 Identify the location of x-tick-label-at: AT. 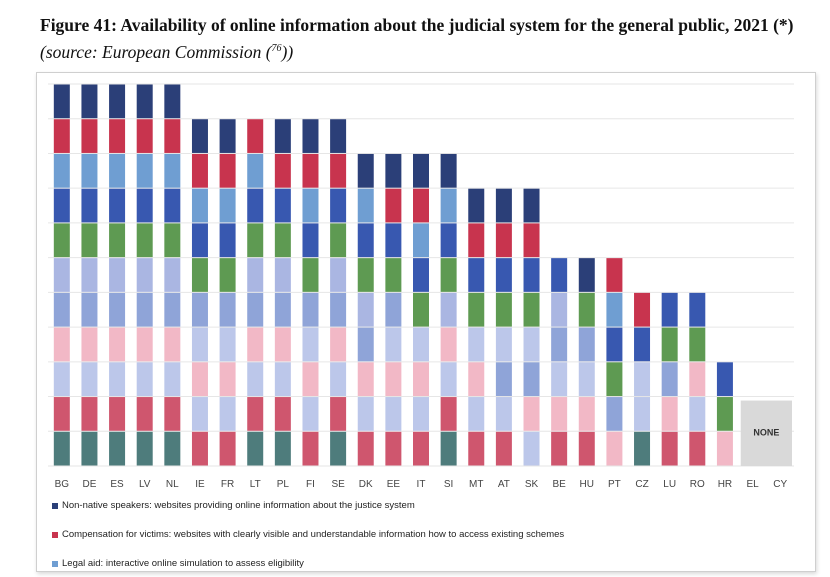
(504, 484).